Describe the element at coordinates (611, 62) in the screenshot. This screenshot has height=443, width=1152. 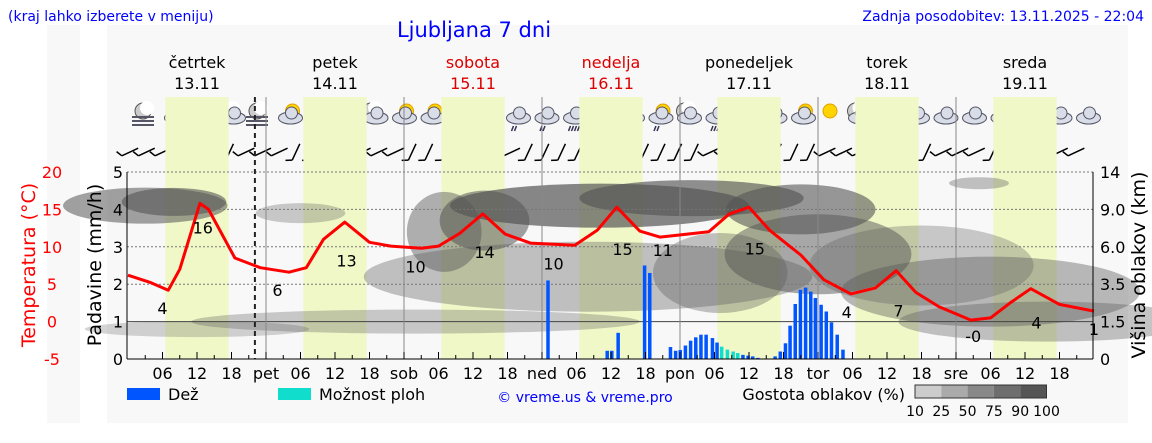
I see `day-name: nedelja` at that location.